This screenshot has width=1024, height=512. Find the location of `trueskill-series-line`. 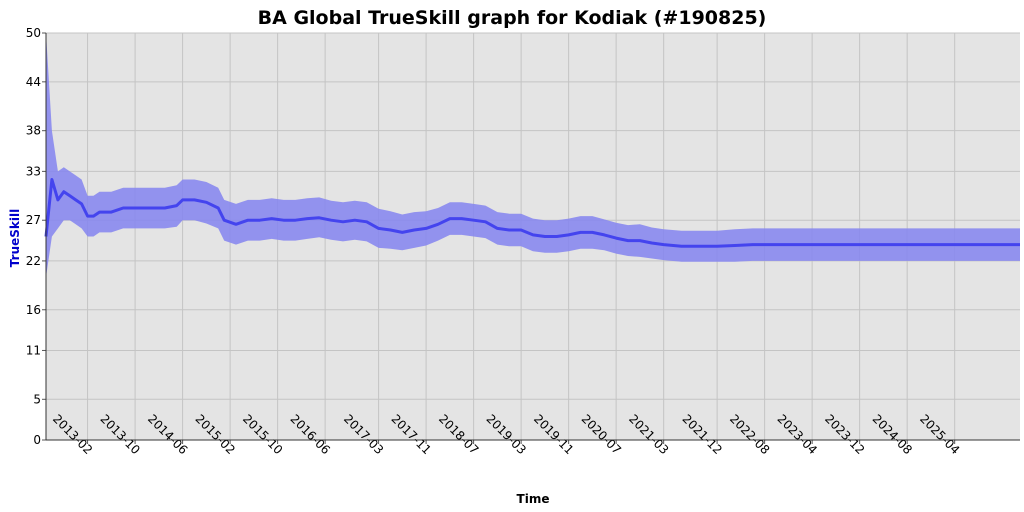

trueskill-series-line is located at coordinates (532, 213).